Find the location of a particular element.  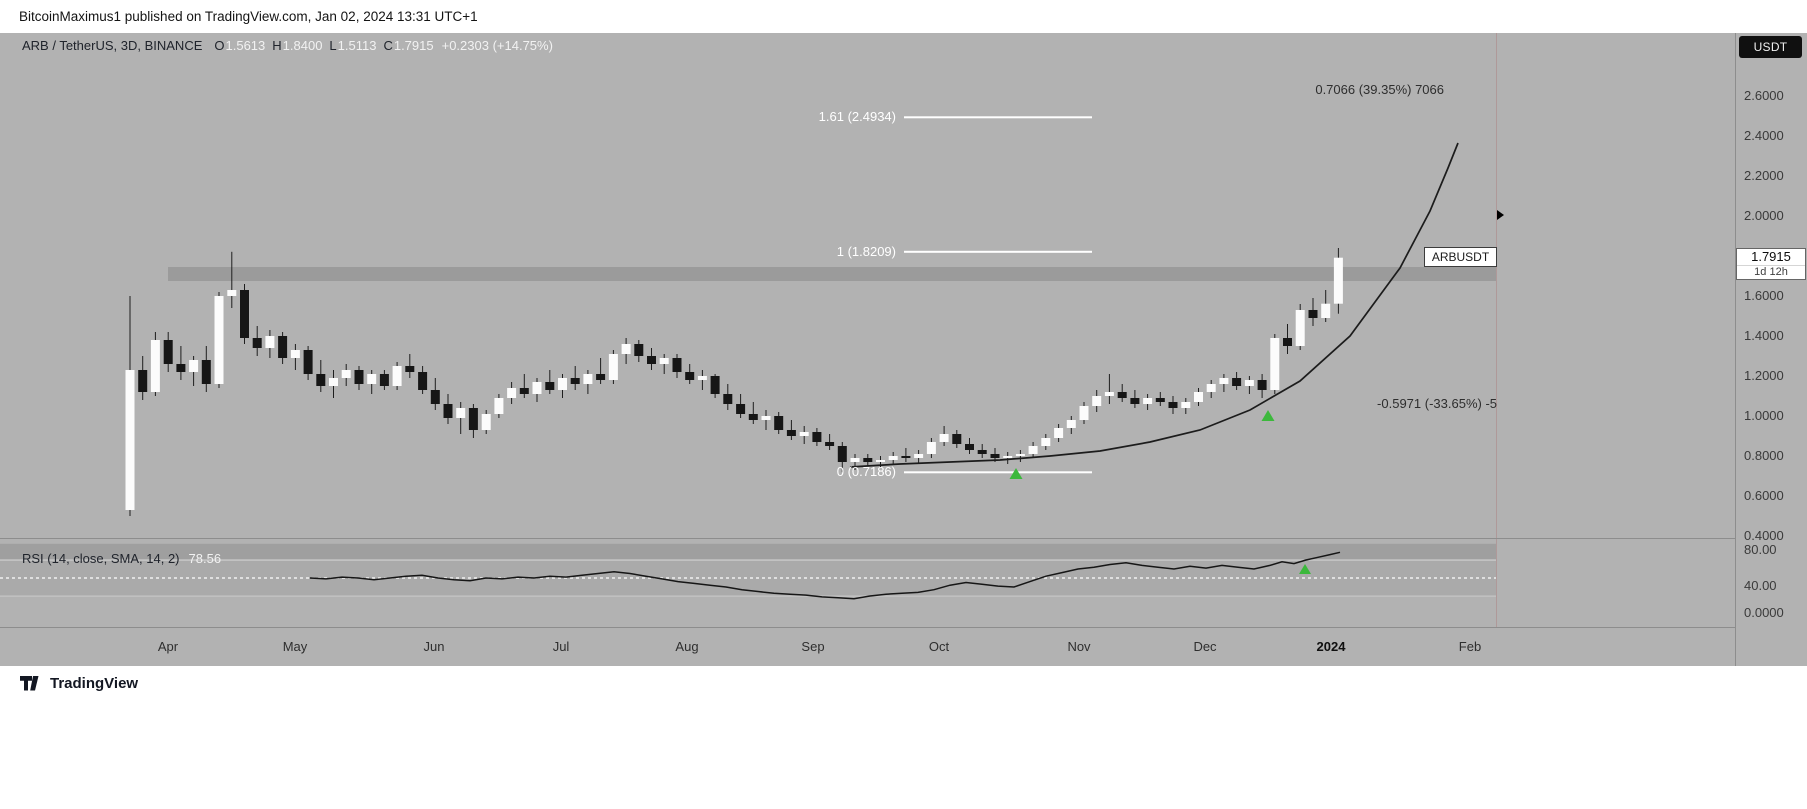

symbol-title: ARB / TetherUS, 3D, BINANCE is located at coordinates (112, 45).